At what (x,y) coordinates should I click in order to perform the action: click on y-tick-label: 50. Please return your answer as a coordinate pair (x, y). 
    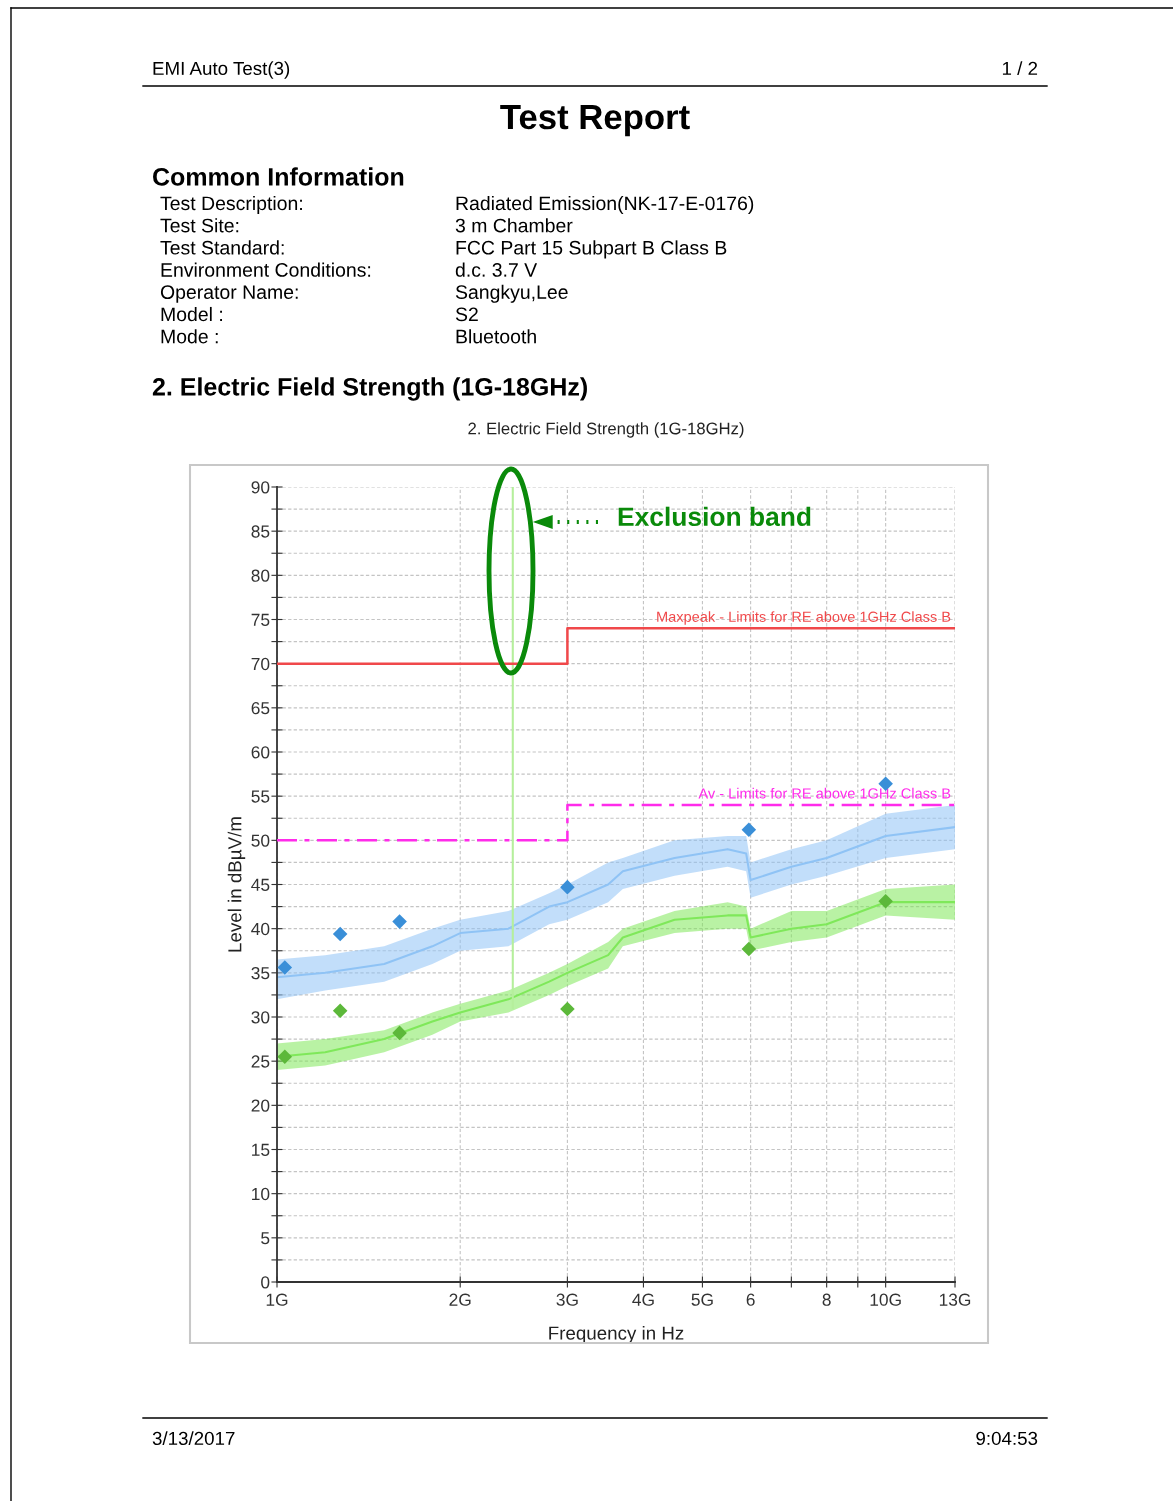
    Looking at the image, I should click on (260, 840).